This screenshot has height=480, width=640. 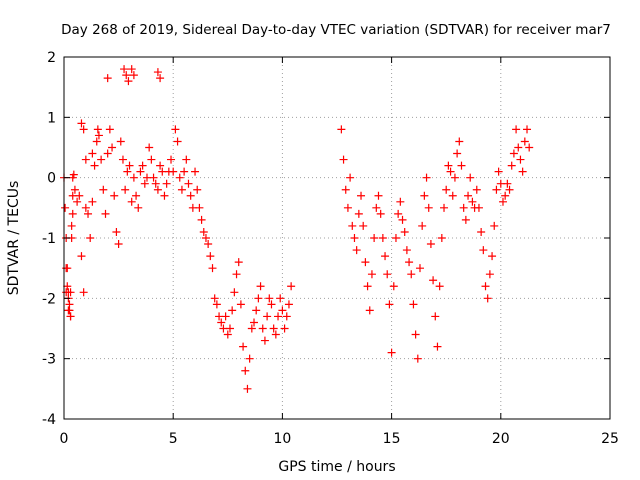 What do you see at coordinates (64, 439) in the screenshot?
I see `x-tick-label: 0` at bounding box center [64, 439].